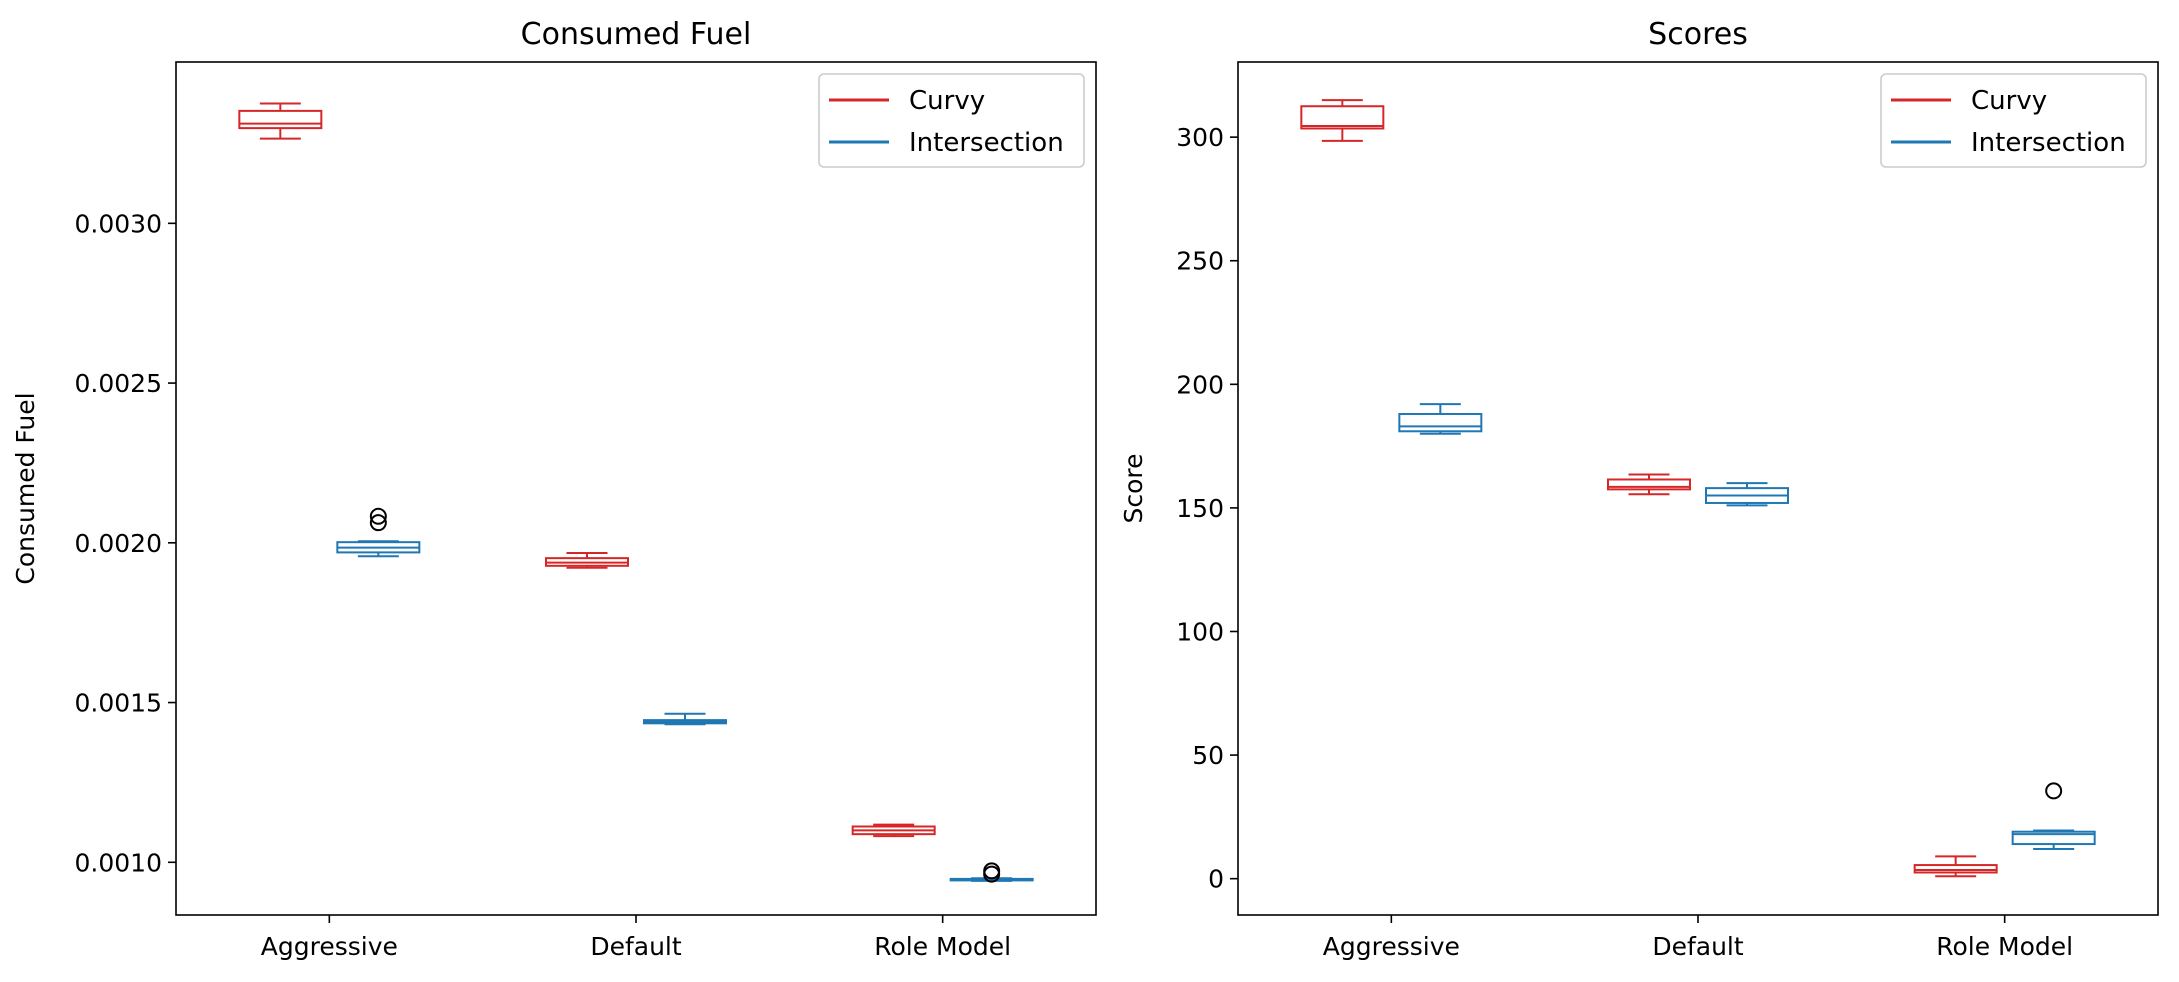  What do you see at coordinates (1200, 261) in the screenshot?
I see `y-tick-label: 250` at bounding box center [1200, 261].